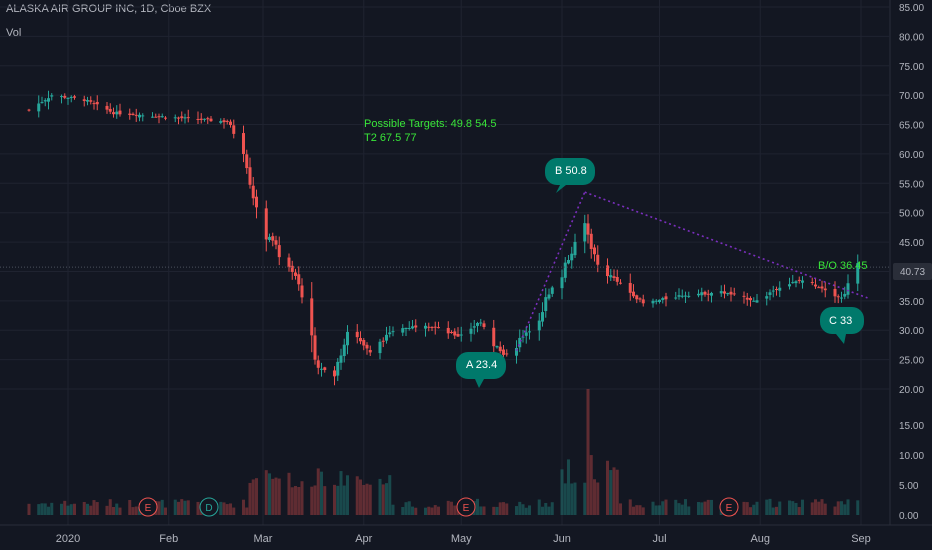 This screenshot has height=550, width=932. I want to click on price-tick-label: 80.00, so click(911, 37).